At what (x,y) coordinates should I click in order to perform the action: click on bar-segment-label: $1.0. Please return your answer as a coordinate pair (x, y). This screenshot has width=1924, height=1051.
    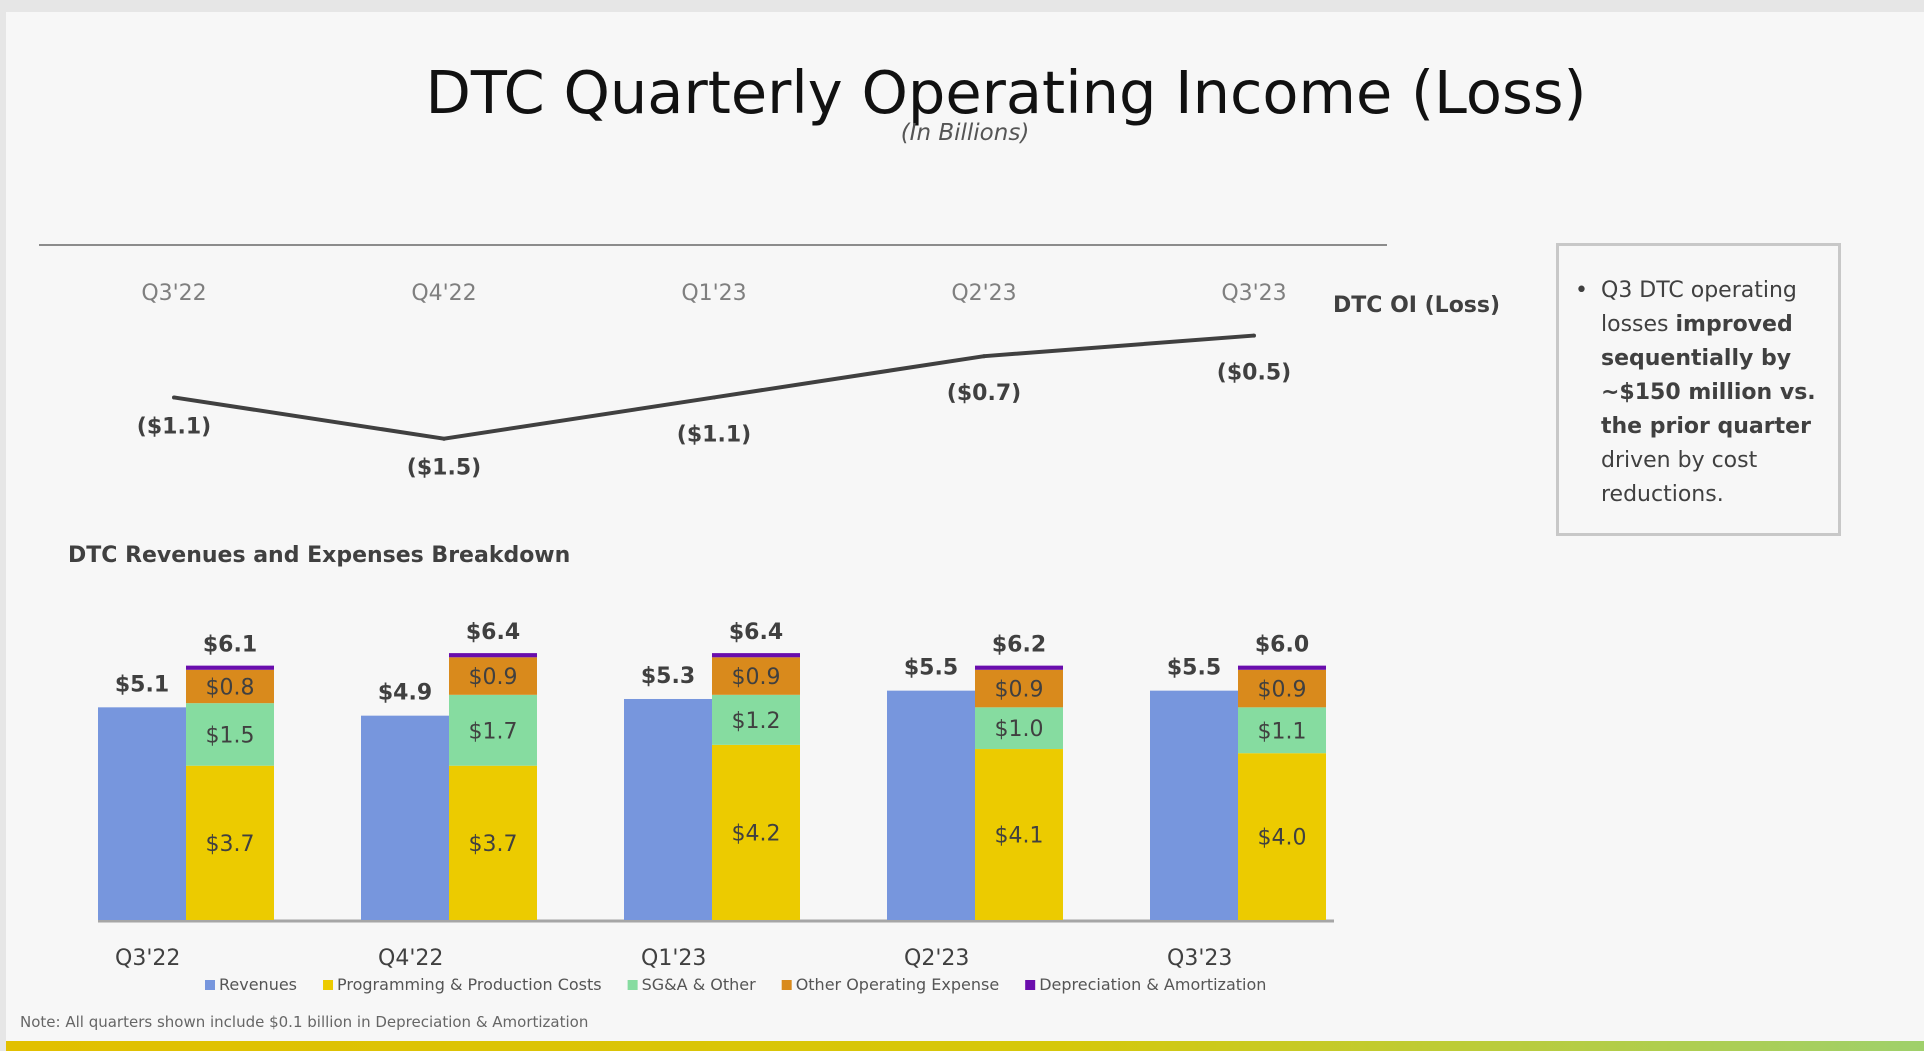
    Looking at the image, I should click on (1019, 729).